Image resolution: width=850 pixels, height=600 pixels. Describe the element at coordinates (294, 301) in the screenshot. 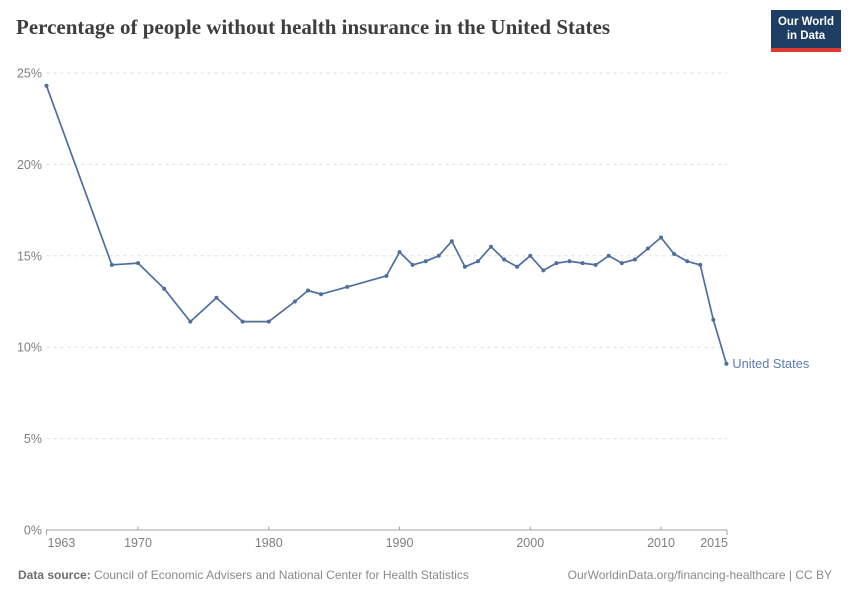

I see `data-point-1982` at that location.